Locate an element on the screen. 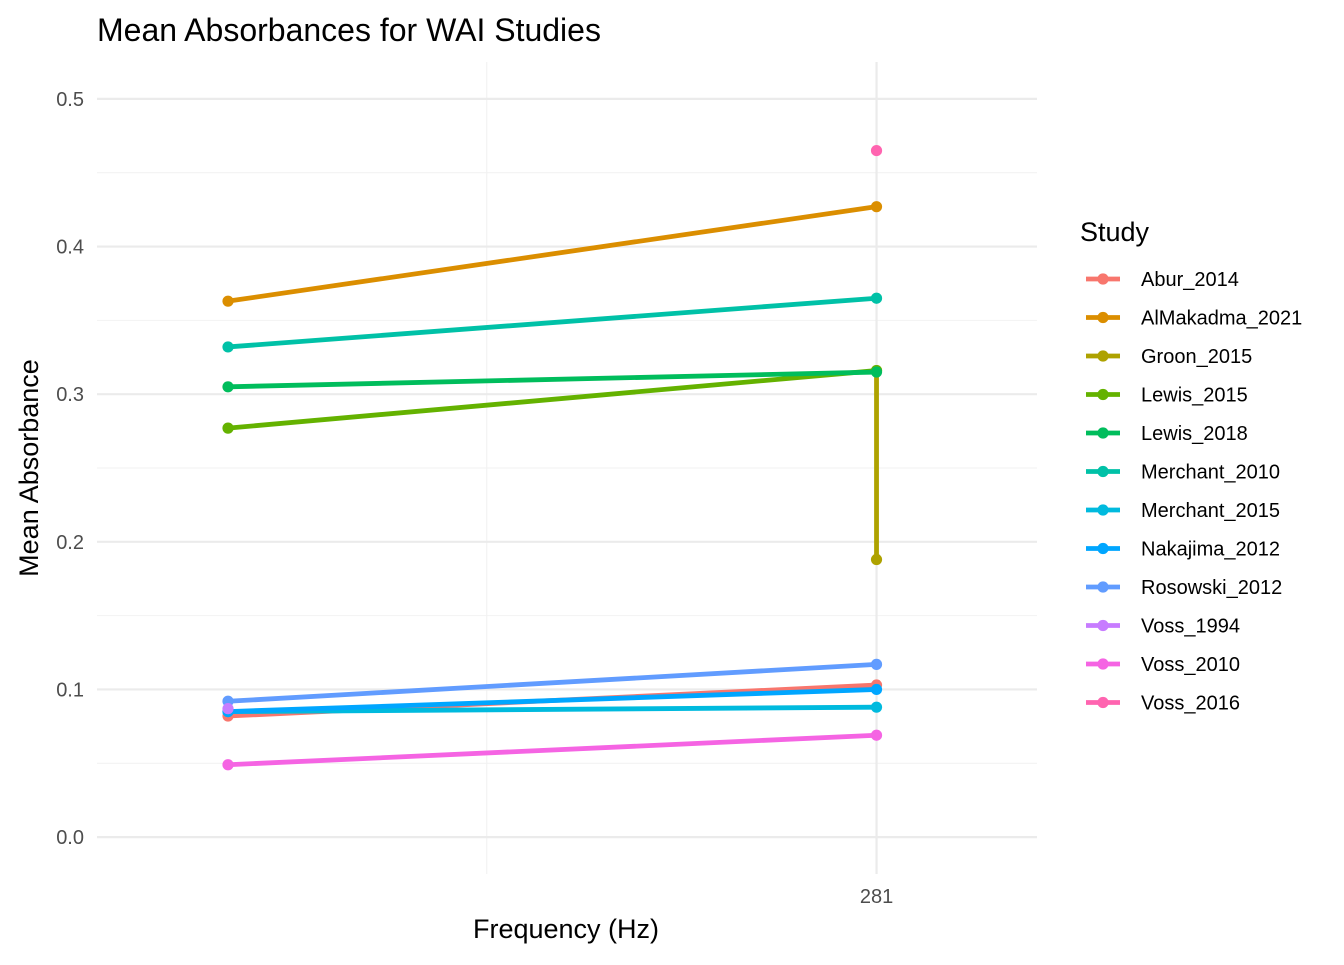 The width and height of the screenshot is (1344, 965). legend-item: Voss_2010 is located at coordinates (1163, 665).